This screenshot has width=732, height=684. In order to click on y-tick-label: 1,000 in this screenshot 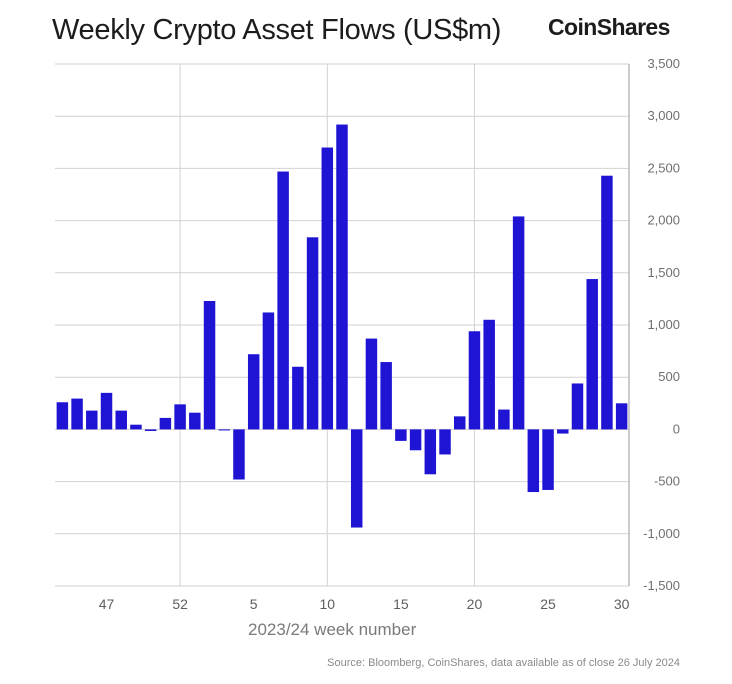, I will do `click(663, 324)`.